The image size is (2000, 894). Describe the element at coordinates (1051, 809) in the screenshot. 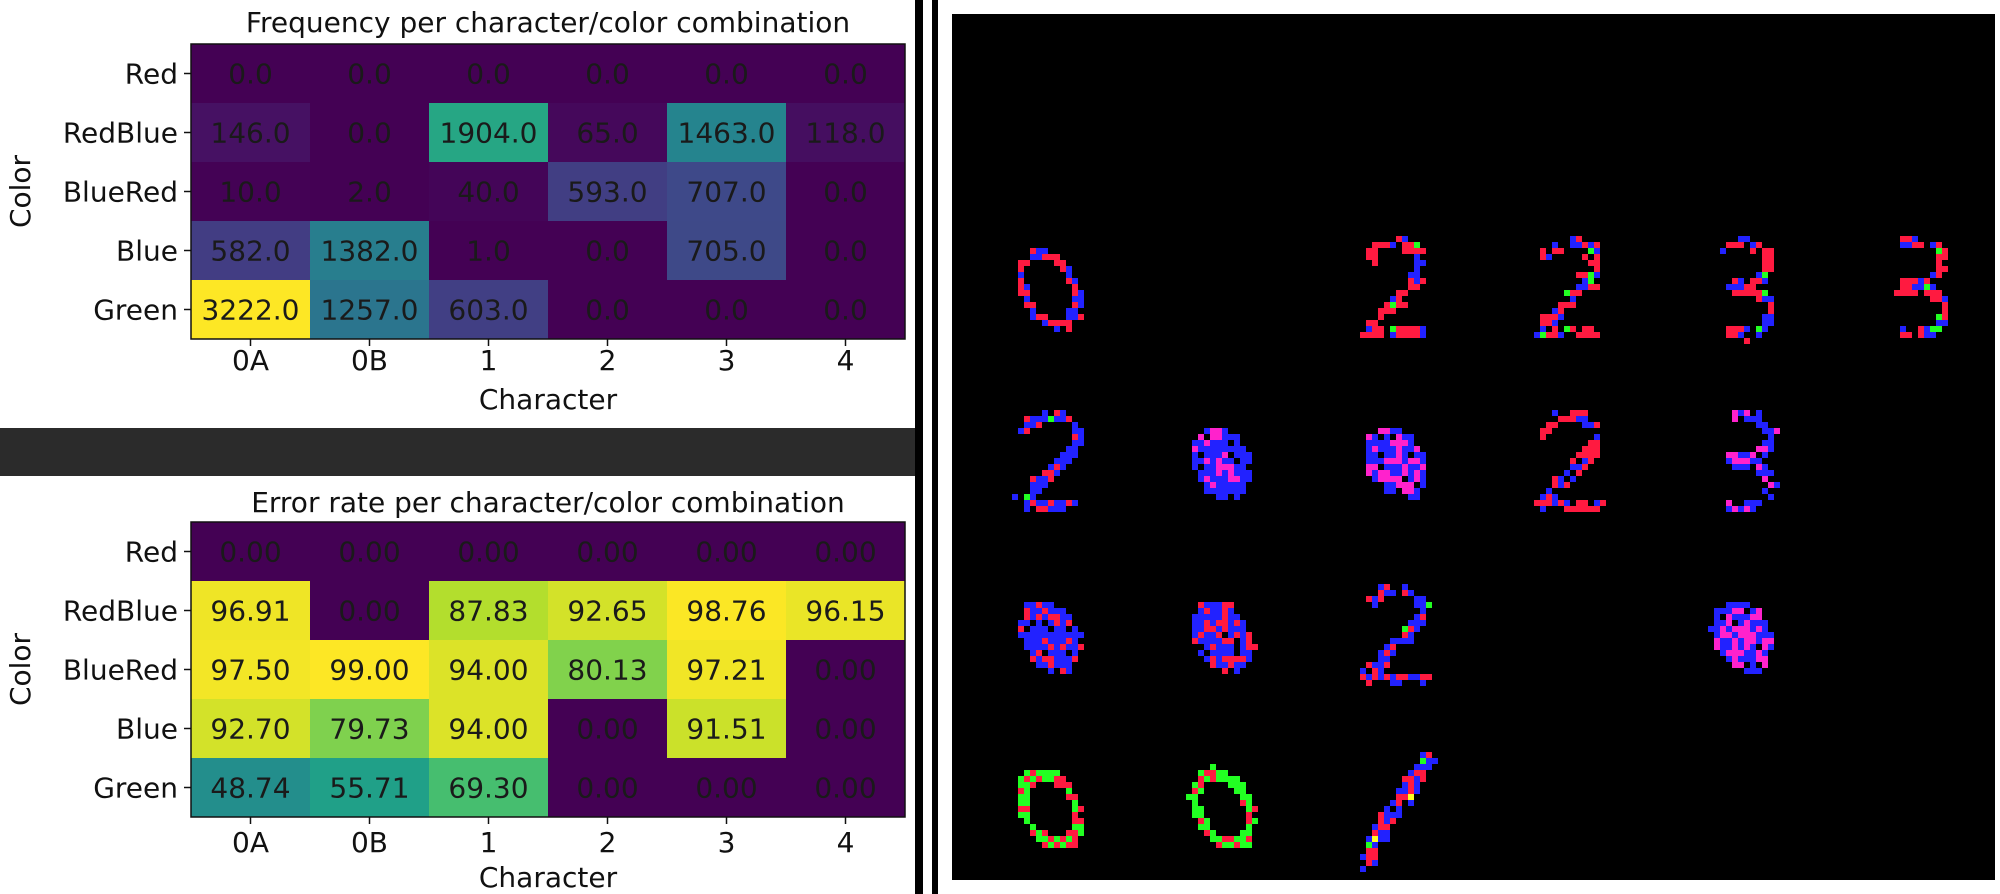

I see `sample-digit` at that location.